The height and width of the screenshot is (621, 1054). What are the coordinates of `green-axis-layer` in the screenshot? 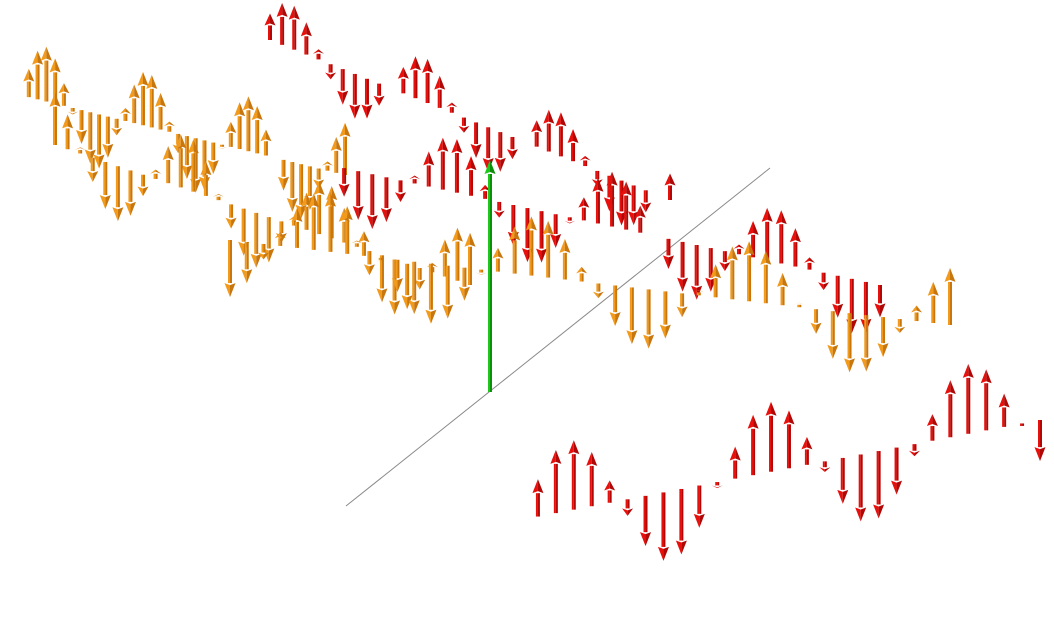 It's located at (490, 276).